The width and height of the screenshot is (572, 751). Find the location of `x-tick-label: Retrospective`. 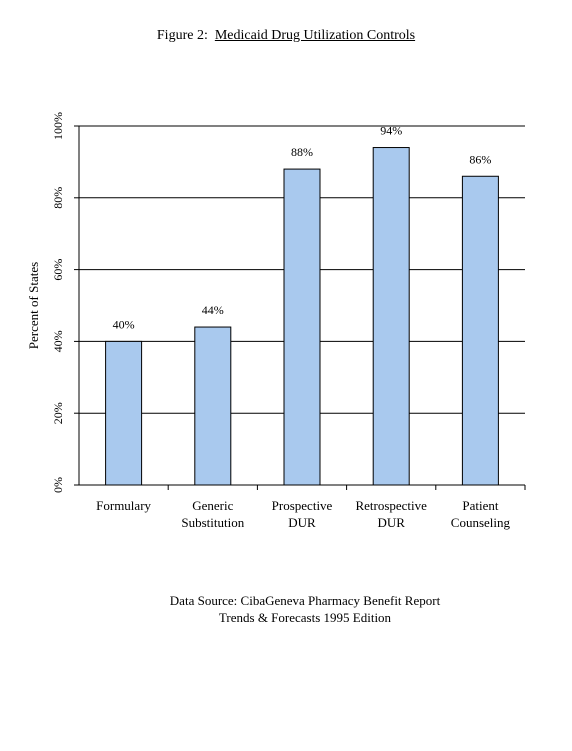

x-tick-label: Retrospective is located at coordinates (391, 505).